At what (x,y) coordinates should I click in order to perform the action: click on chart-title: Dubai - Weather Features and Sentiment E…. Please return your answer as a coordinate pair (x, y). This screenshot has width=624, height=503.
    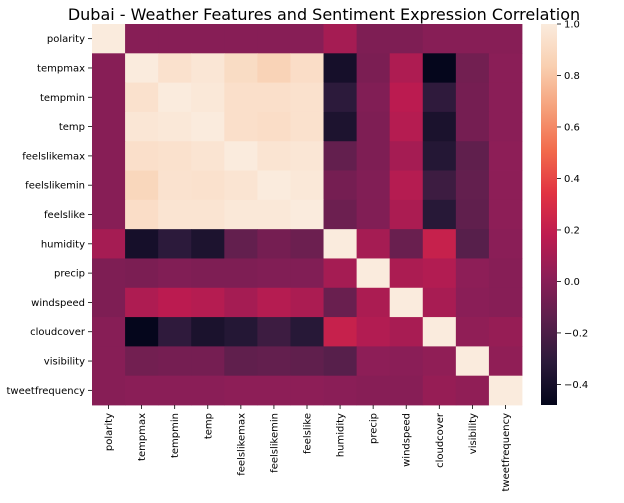
    Looking at the image, I should click on (324, 14).